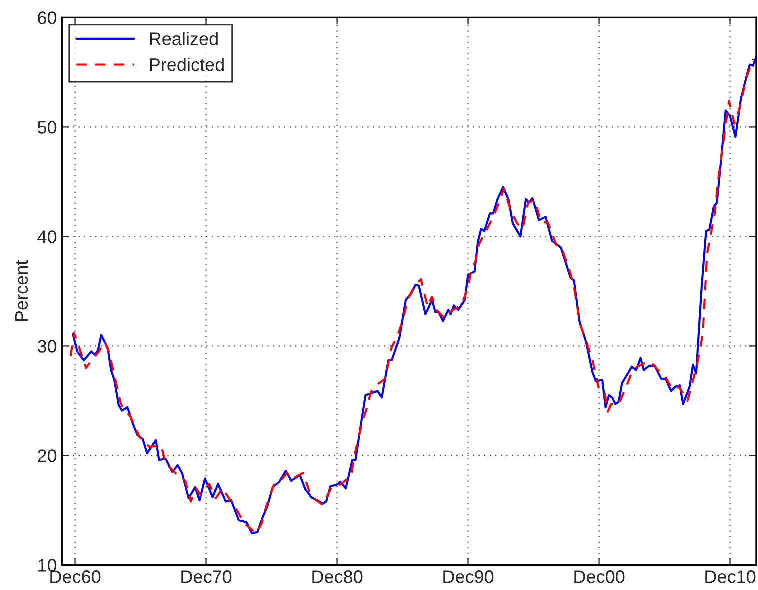 Image resolution: width=758 pixels, height=590 pixels. I want to click on y-tick-label: 50, so click(47, 127).